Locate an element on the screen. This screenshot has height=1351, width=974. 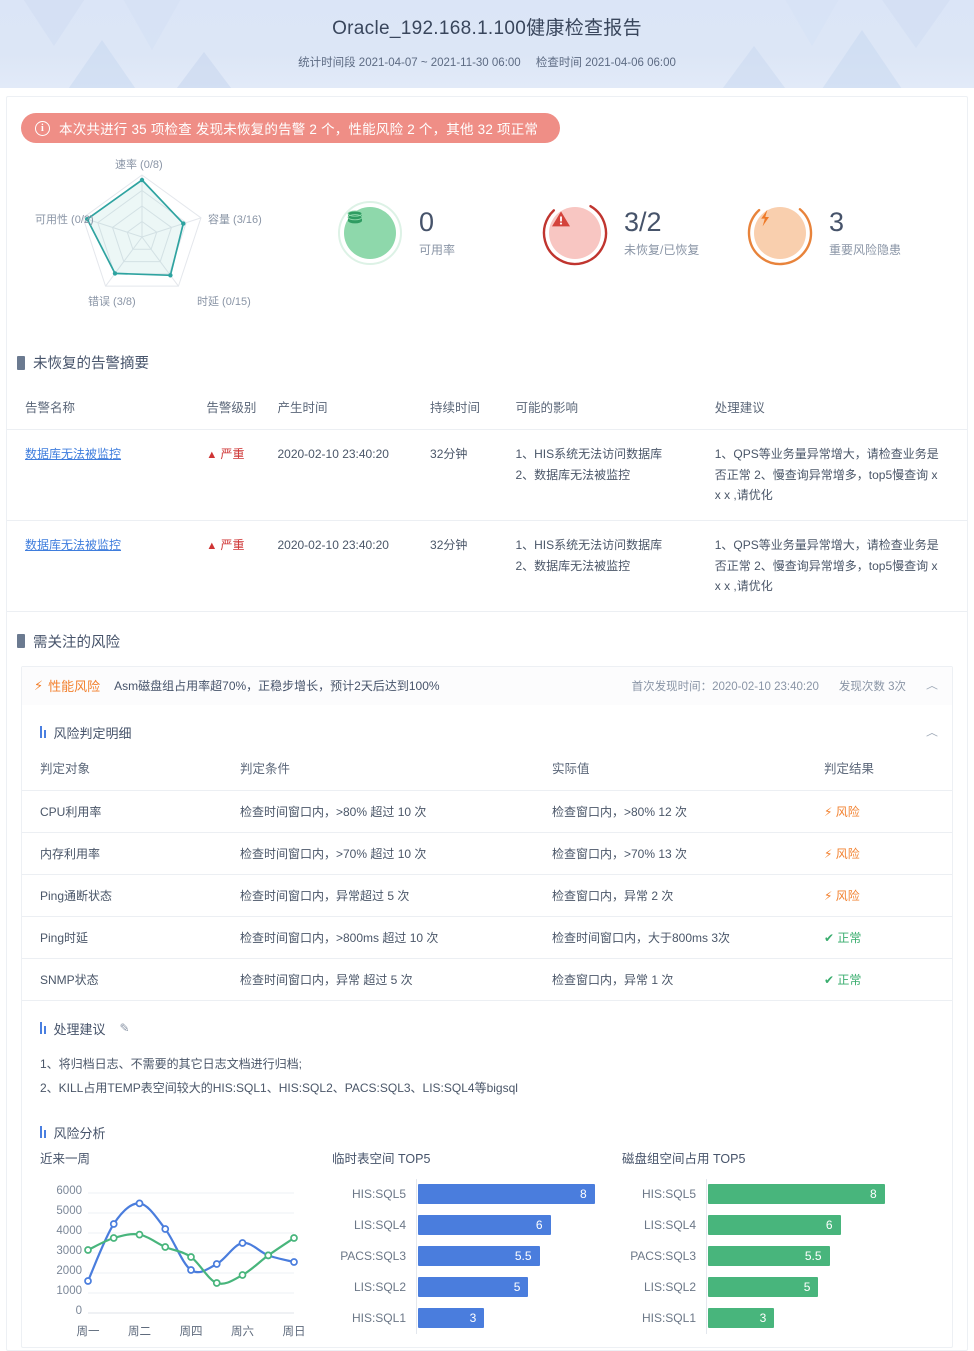
y-axis-tick: 4000 is located at coordinates (69, 1230).